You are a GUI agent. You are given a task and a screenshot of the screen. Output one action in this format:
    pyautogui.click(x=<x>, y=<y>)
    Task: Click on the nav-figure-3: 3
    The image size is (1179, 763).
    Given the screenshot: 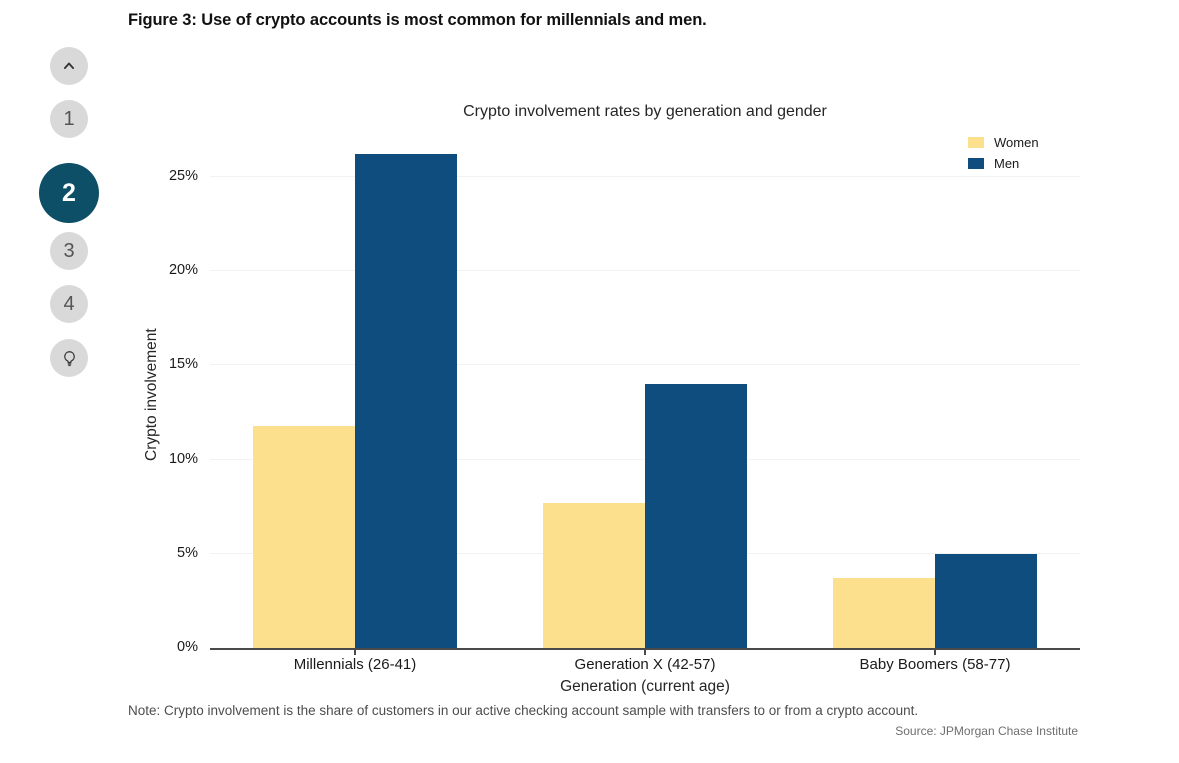 What is the action you would take?
    pyautogui.click(x=69, y=251)
    